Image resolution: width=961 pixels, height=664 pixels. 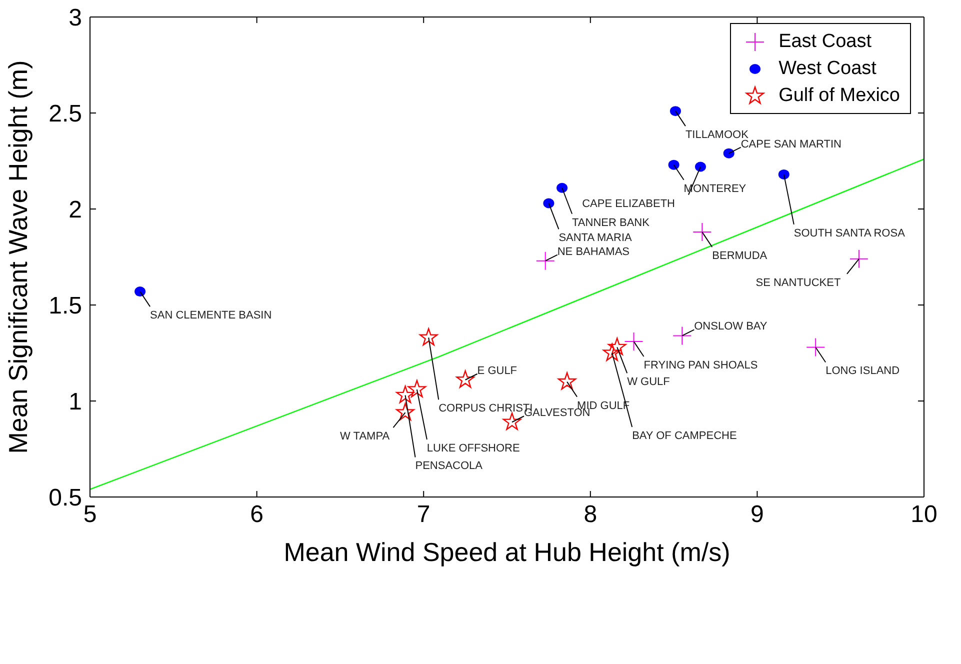 I want to click on annotation: NE BAHAMAS, so click(x=593, y=252).